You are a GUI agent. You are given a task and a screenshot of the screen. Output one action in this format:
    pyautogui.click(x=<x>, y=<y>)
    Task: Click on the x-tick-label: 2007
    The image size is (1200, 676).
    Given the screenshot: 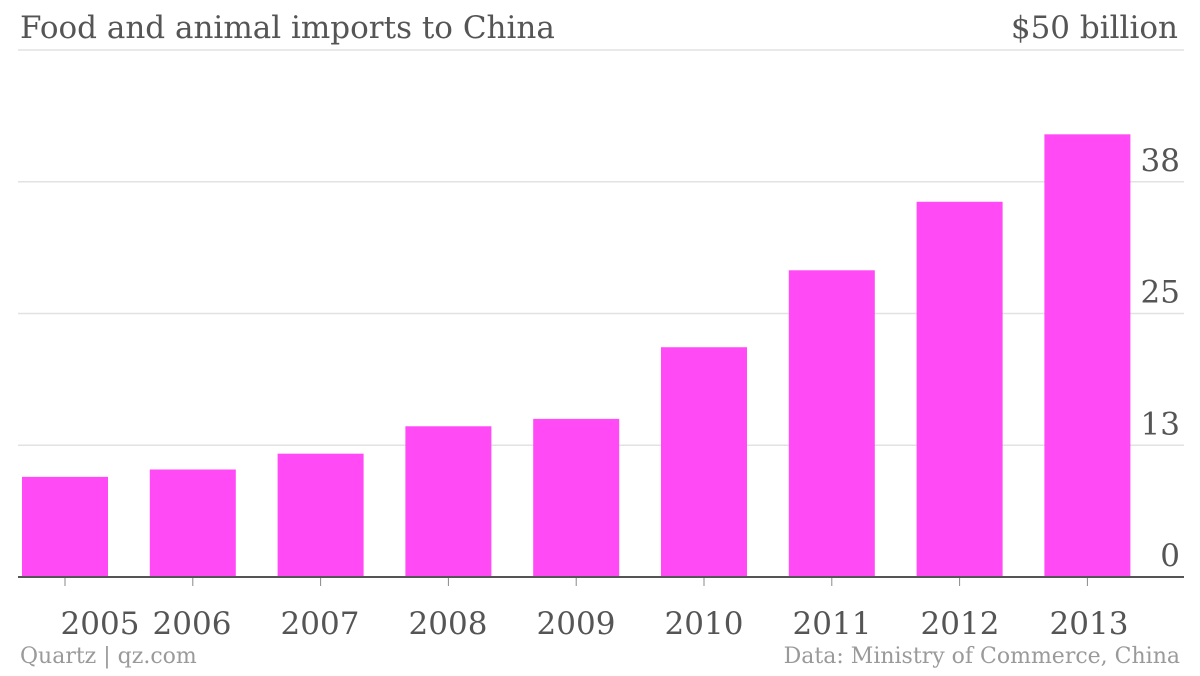 What is the action you would take?
    pyautogui.click(x=320, y=624)
    